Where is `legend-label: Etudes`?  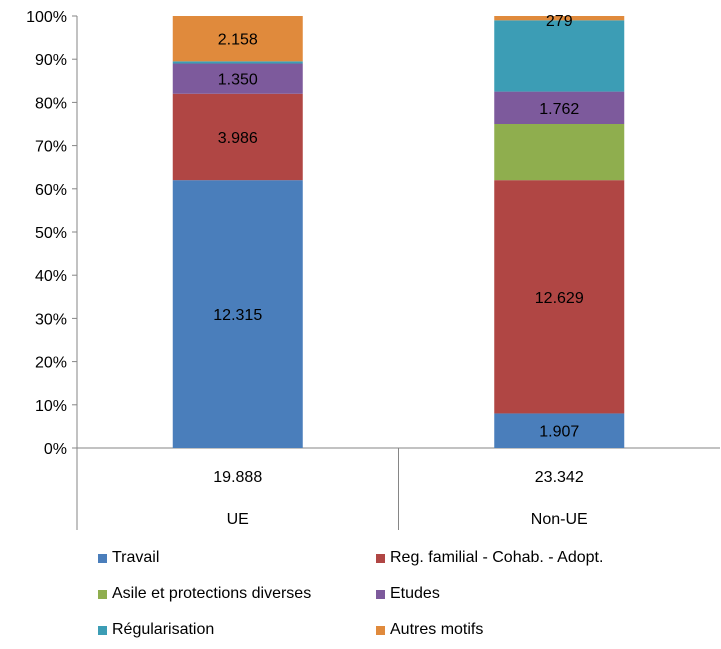 legend-label: Etudes is located at coordinates (415, 593).